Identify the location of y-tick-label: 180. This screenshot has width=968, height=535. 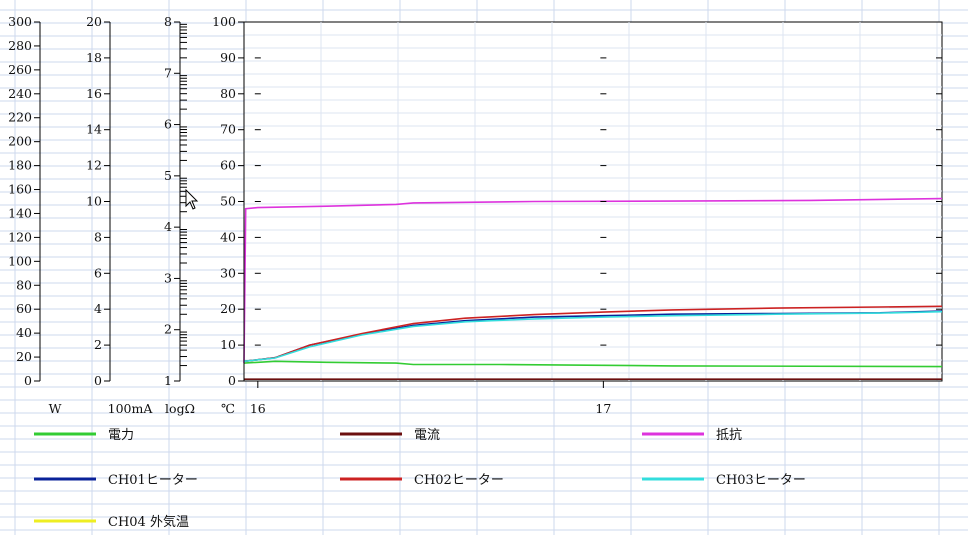
(20, 165).